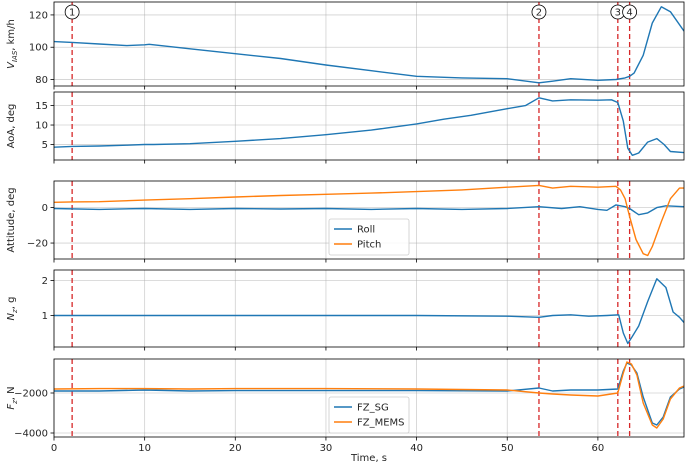 The height and width of the screenshot is (466, 685). Describe the element at coordinates (38, 48) in the screenshot. I see `y-tick-label: 100` at that location.